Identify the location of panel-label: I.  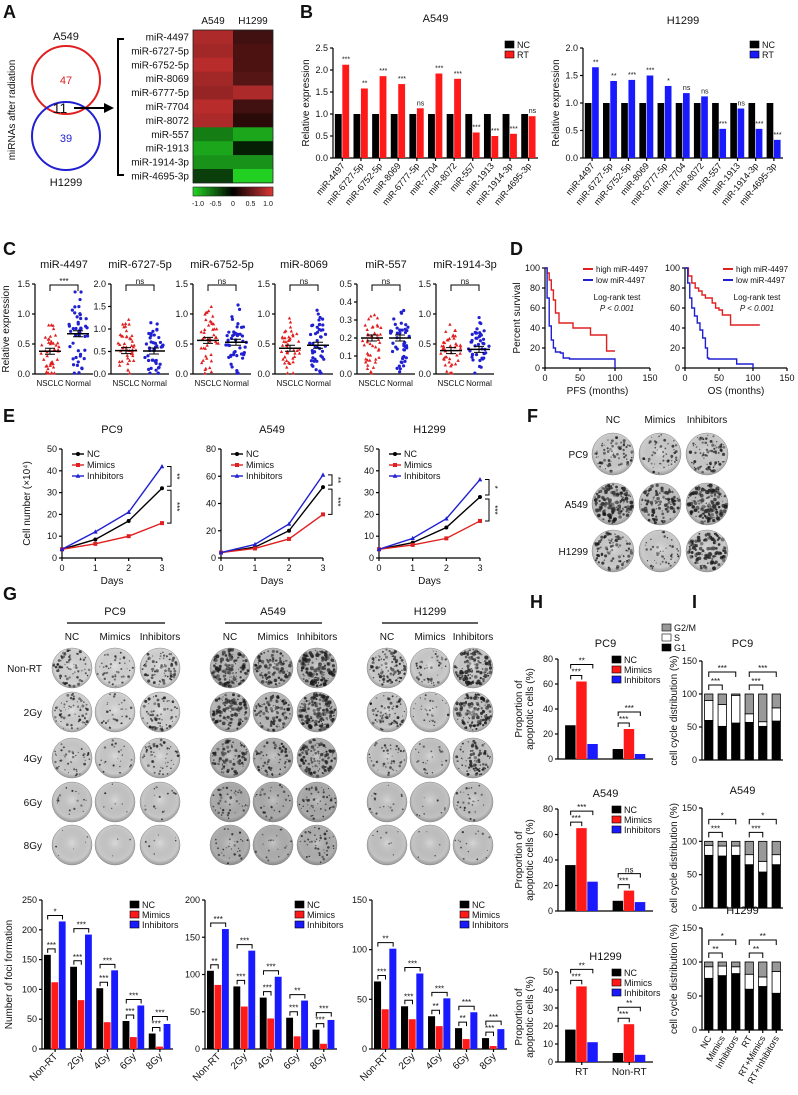
(694, 602).